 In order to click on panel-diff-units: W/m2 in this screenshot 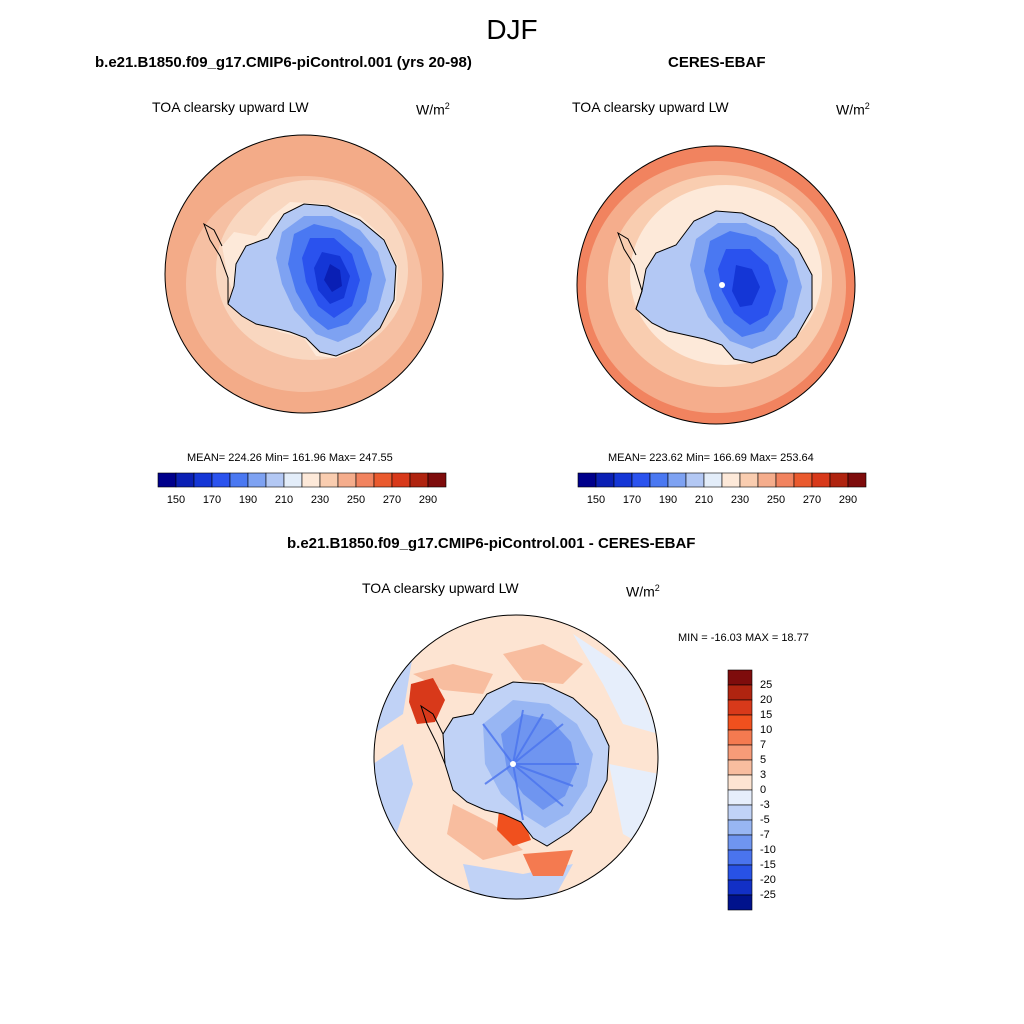, I will do `click(643, 591)`.